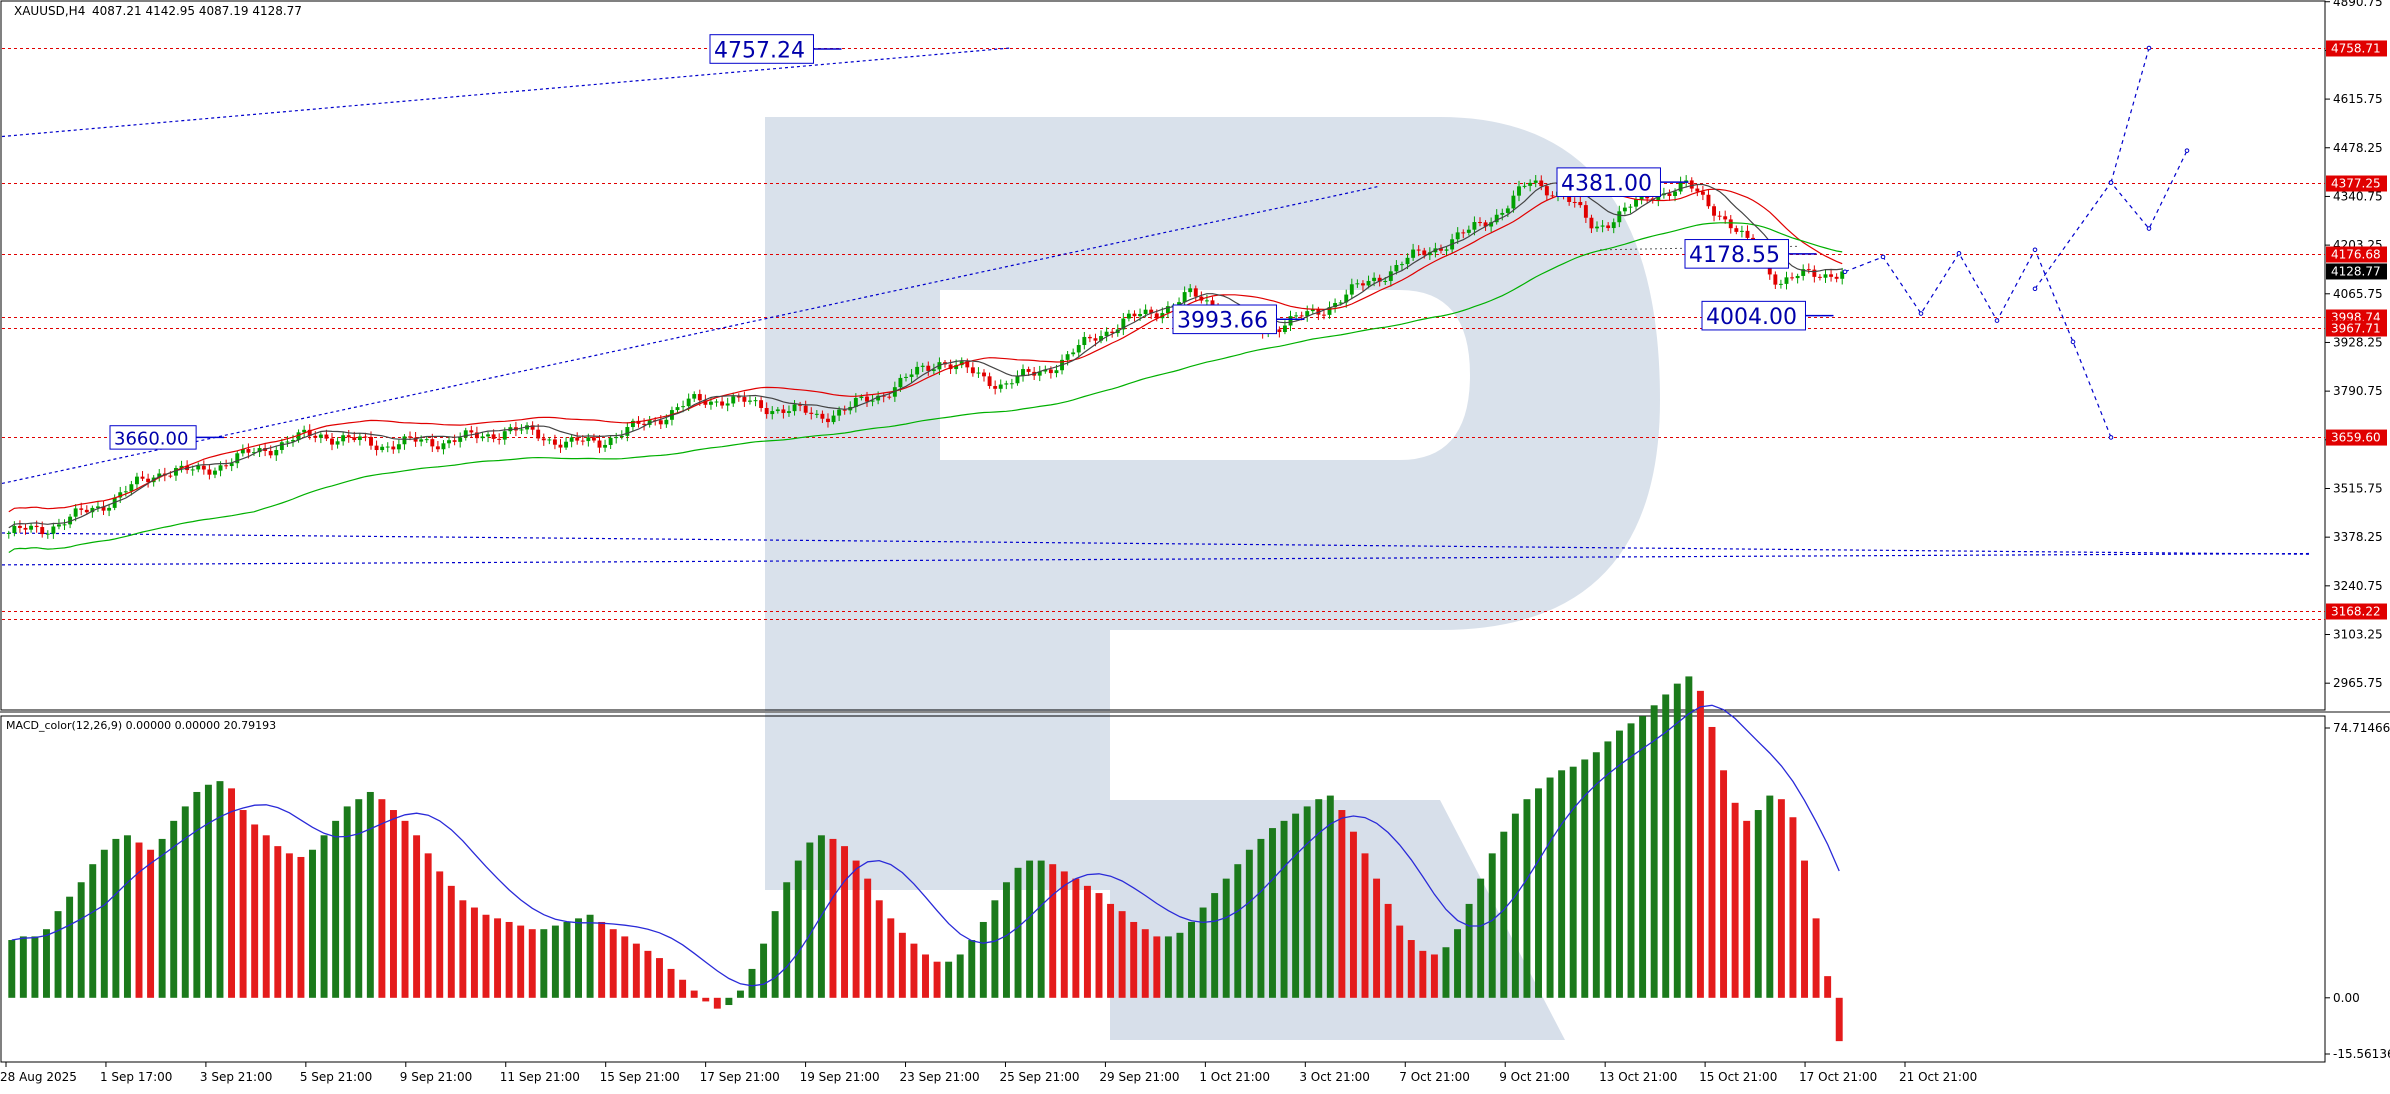 This screenshot has width=2390, height=1094. Describe the element at coordinates (151, 438) in the screenshot. I see `annotation-label: 3660.00` at that location.